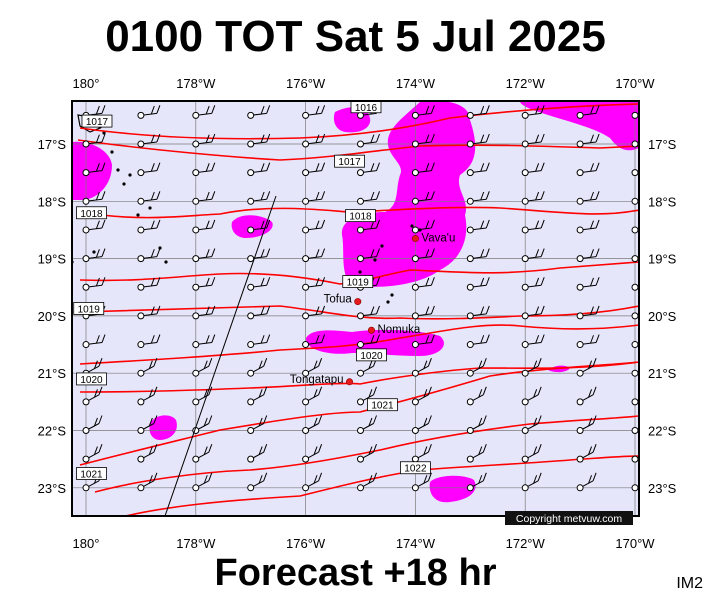 This screenshot has height=600, width=711. What do you see at coordinates (662, 316) in the screenshot?
I see `lat-label-right: 20°S` at bounding box center [662, 316].